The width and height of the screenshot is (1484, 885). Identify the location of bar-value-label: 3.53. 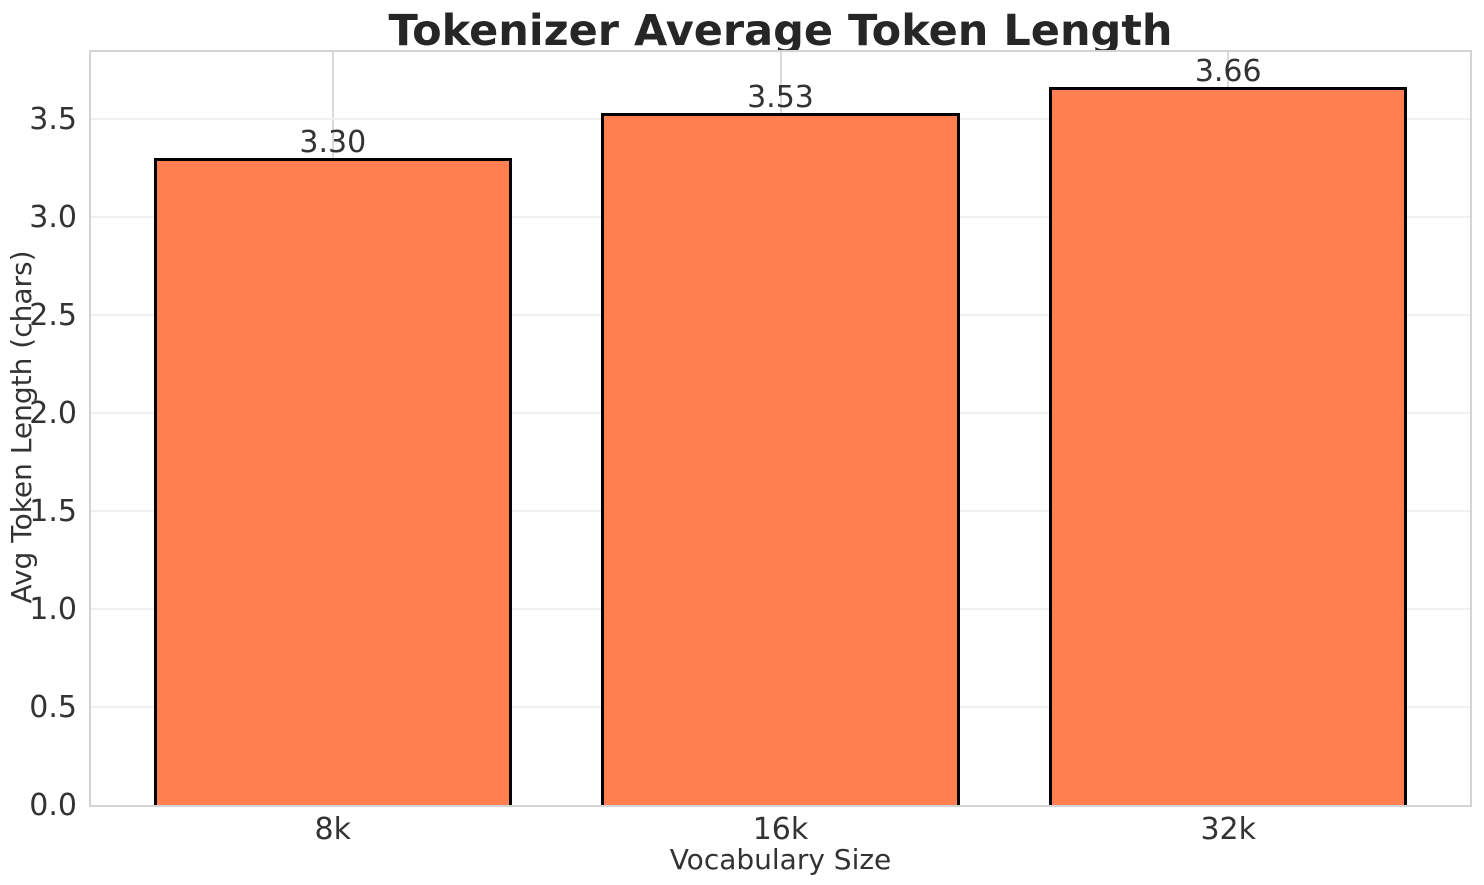
(780, 97).